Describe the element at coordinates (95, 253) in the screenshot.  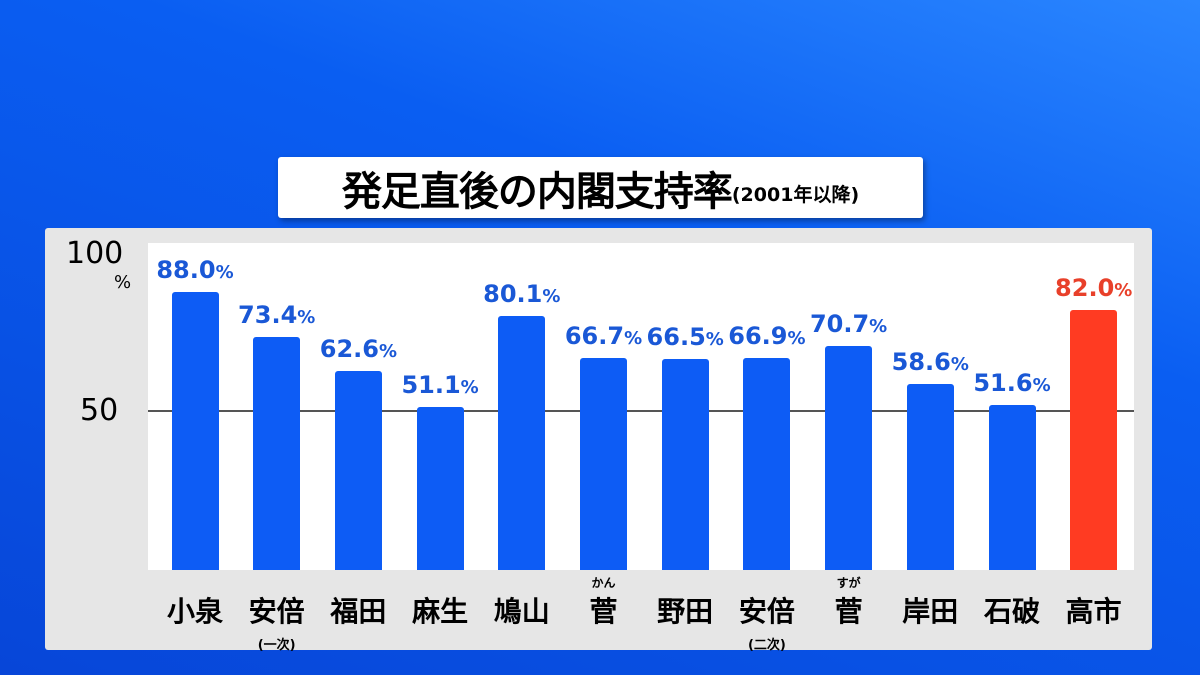
I see `y-tick-100: 100` at that location.